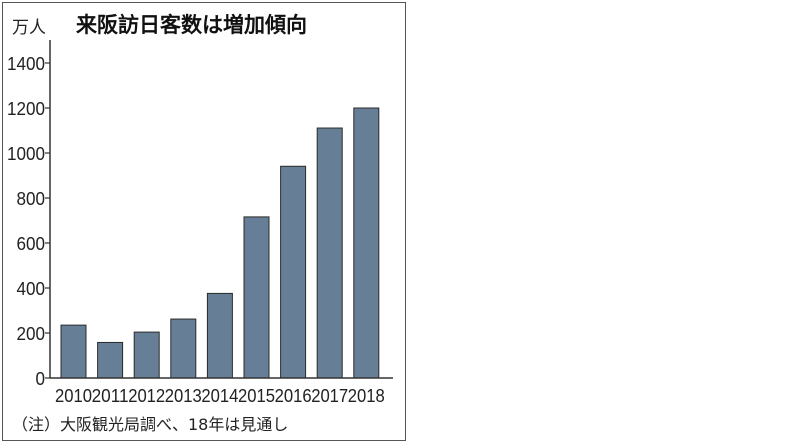 This screenshot has height=443, width=789. Describe the element at coordinates (26, 154) in the screenshot. I see `y-tick-label: 1000` at that location.